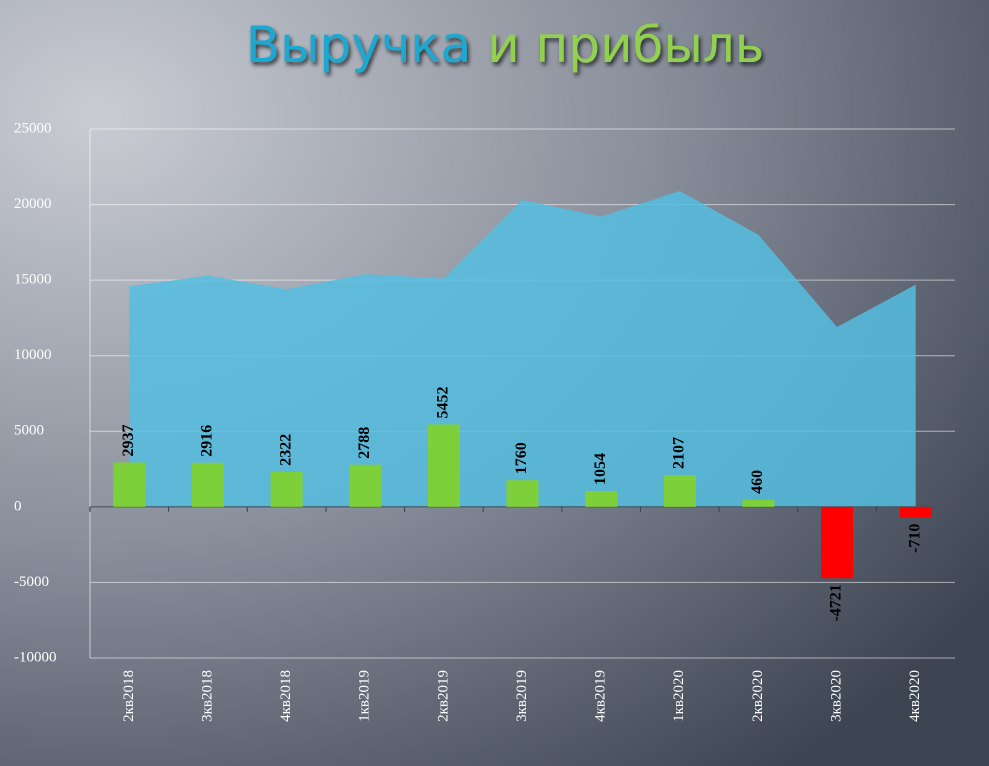 The width and height of the screenshot is (989, 766). Describe the element at coordinates (33, 128) in the screenshot. I see `y-tick-label: 25000` at that location.